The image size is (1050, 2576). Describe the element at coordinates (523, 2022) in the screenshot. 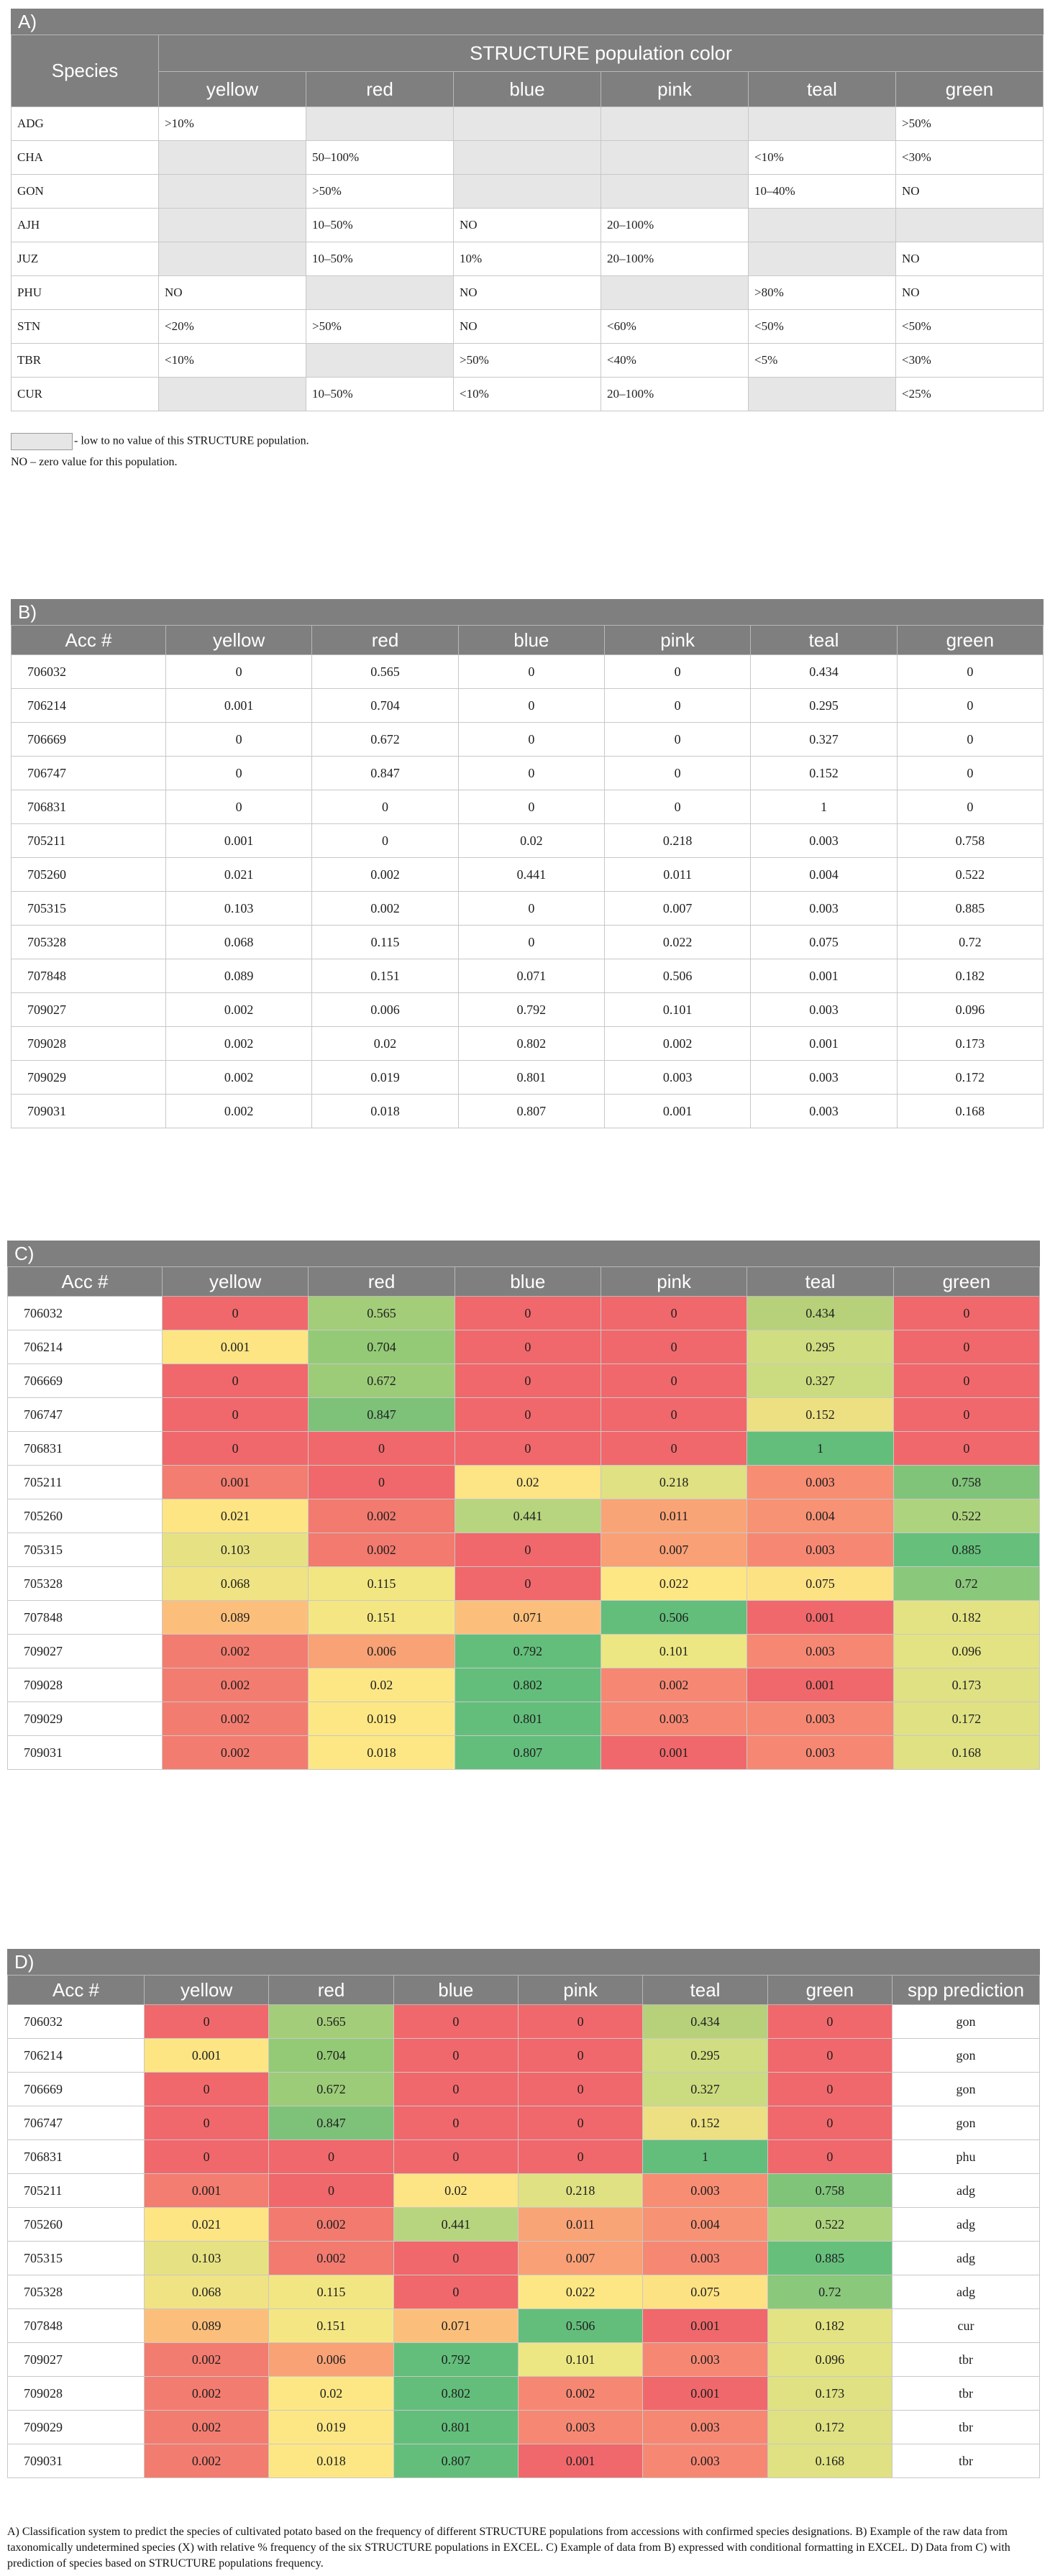

I see `table-row: 706032 0 0.565 0 0 0.434 0 gon` at that location.